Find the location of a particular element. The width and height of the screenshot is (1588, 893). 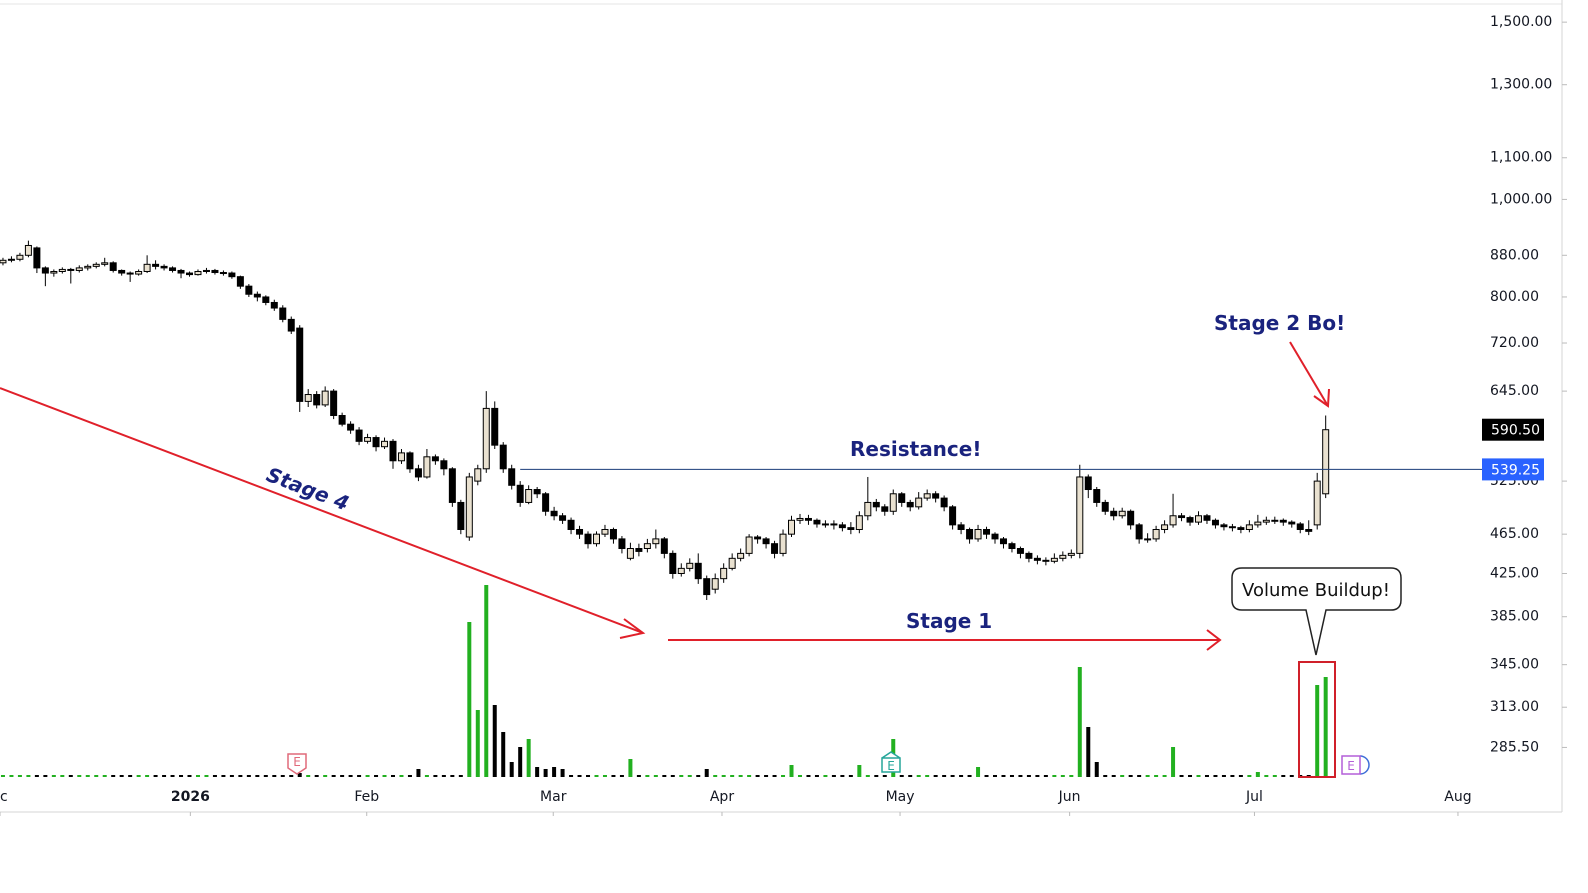

y-tick-label: 425.00 is located at coordinates (1514, 573).